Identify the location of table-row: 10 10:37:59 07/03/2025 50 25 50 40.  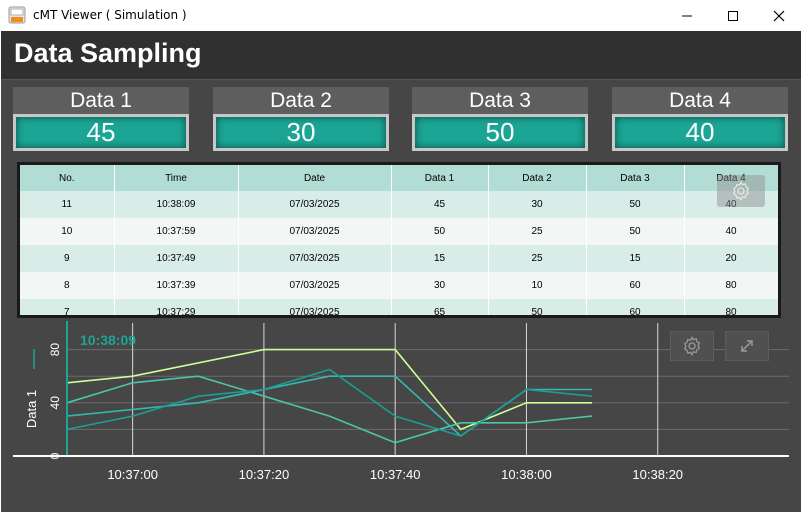
(399, 231).